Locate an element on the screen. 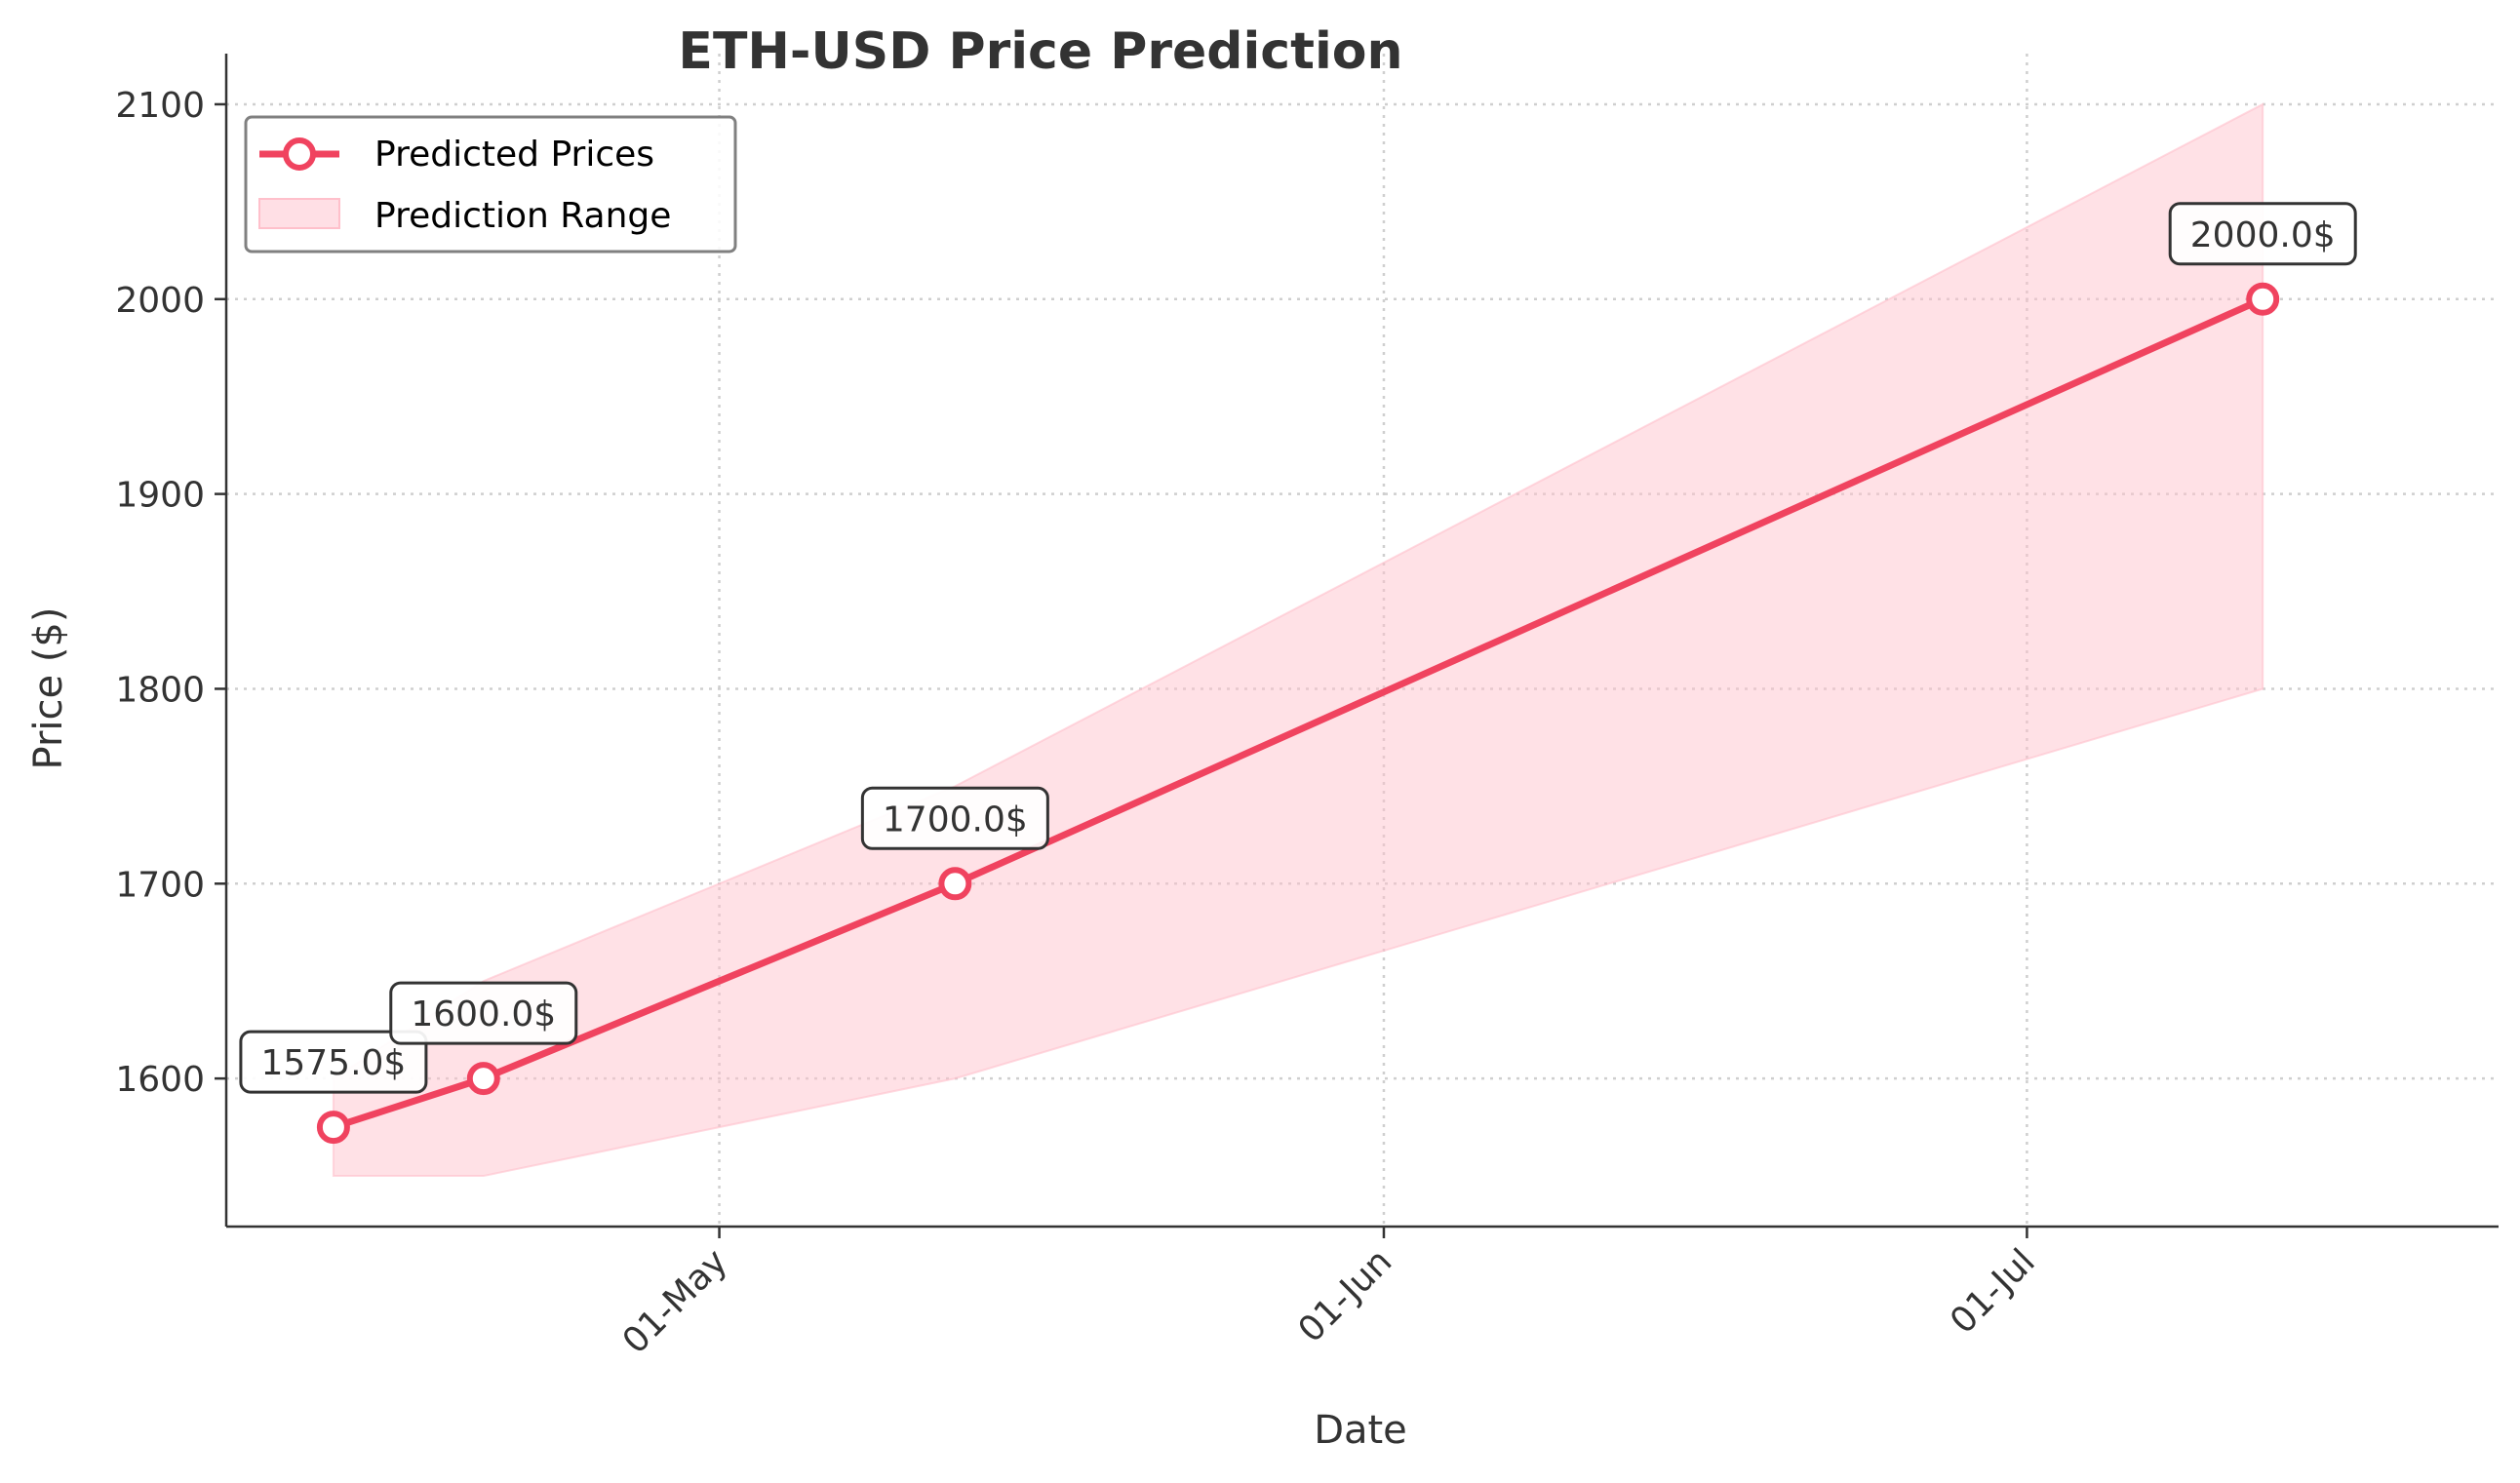  x-tick-label: 01-Jun is located at coordinates (1345, 1295).